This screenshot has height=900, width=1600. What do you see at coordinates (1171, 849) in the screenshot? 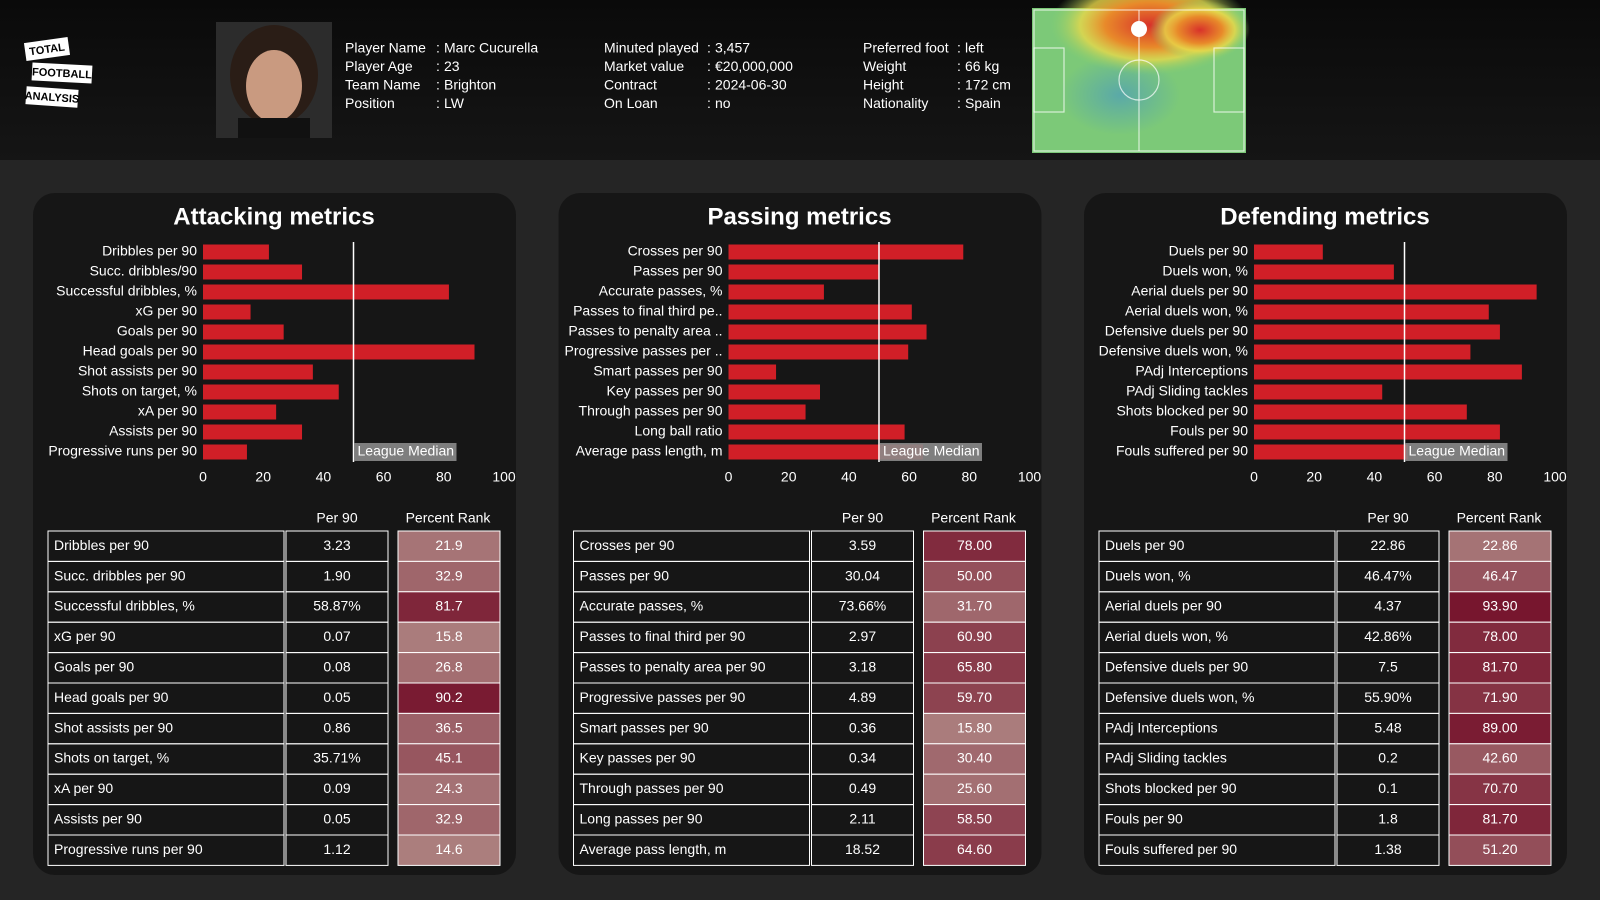
I see `metric-name: Fouls suffered per 90` at bounding box center [1171, 849].